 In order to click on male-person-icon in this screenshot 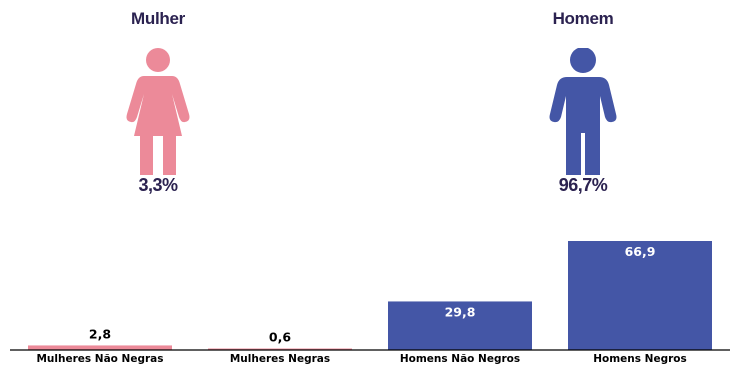, I will do `click(583, 111)`.